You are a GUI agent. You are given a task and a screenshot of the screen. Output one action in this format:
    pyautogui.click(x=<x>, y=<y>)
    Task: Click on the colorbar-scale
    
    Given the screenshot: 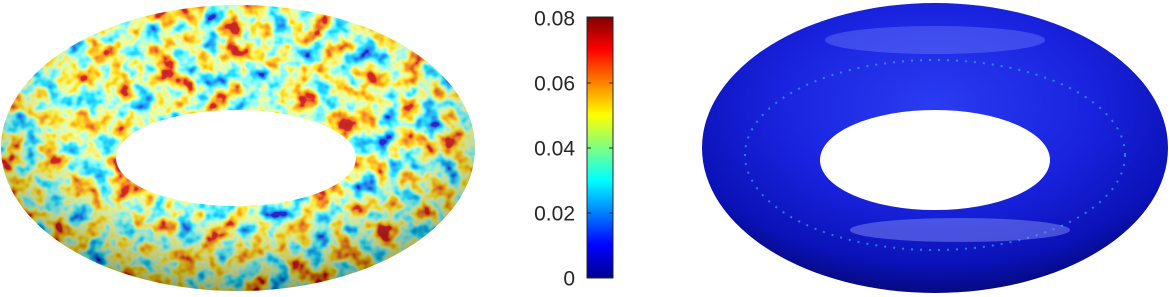 What is the action you would take?
    pyautogui.click(x=600, y=147)
    